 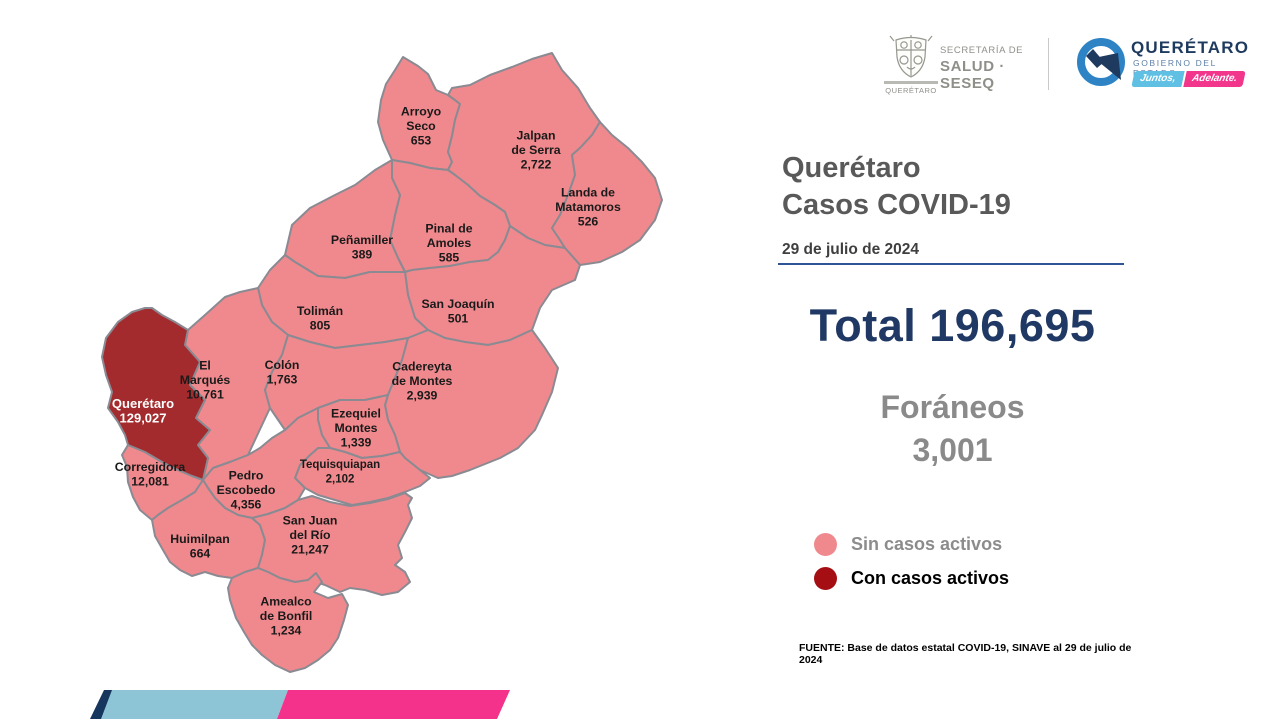 I want to click on label-penamiller: Peñamiller 389, so click(x=362, y=247).